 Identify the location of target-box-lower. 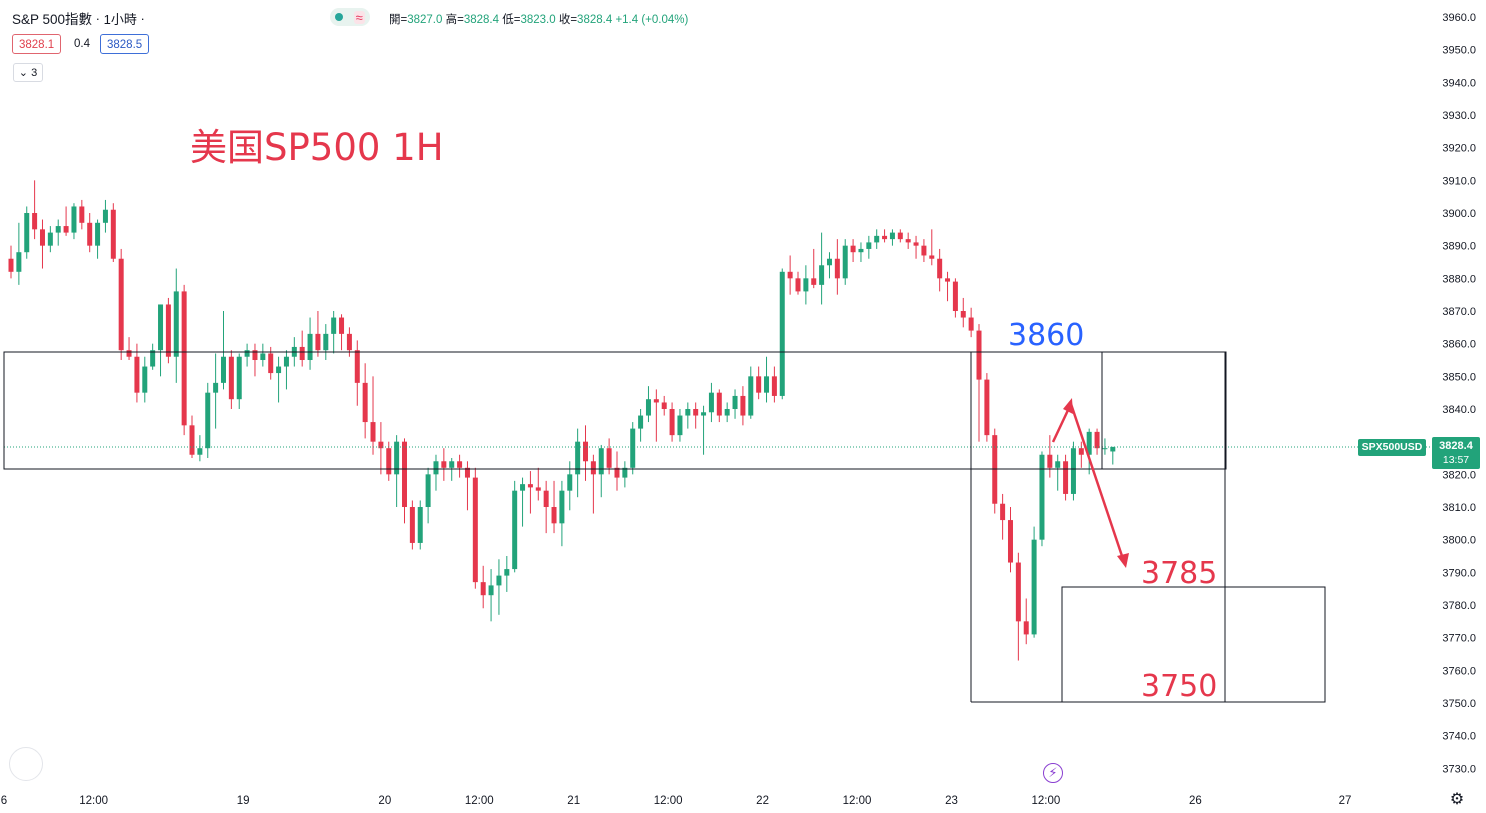
(1193, 644).